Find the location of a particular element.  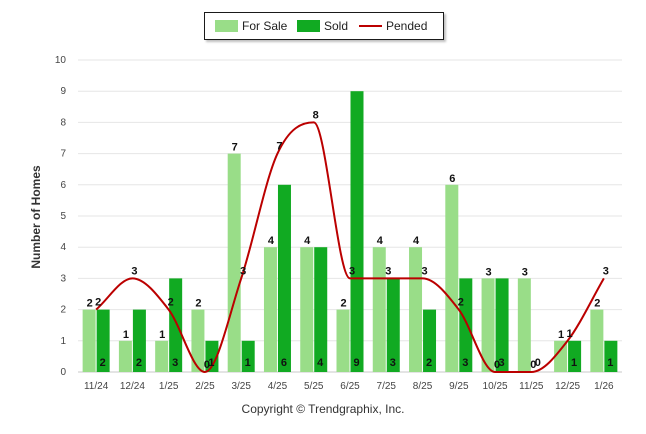

x-tick-label: 12/24 is located at coordinates (132, 386).